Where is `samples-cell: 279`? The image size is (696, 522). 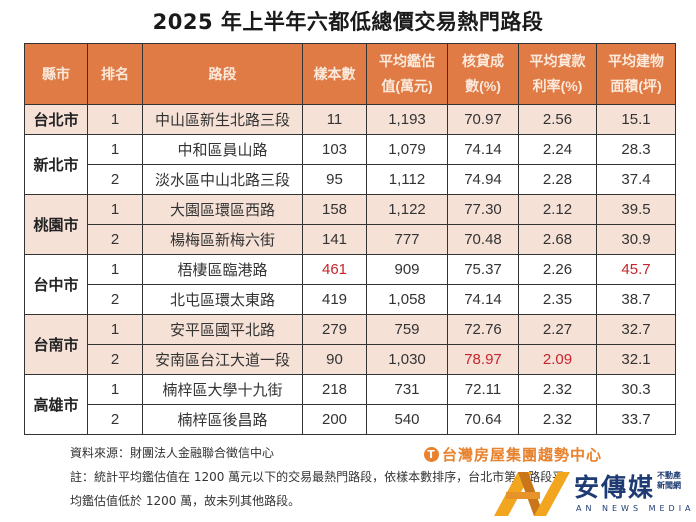
samples-cell: 279 is located at coordinates (334, 329).